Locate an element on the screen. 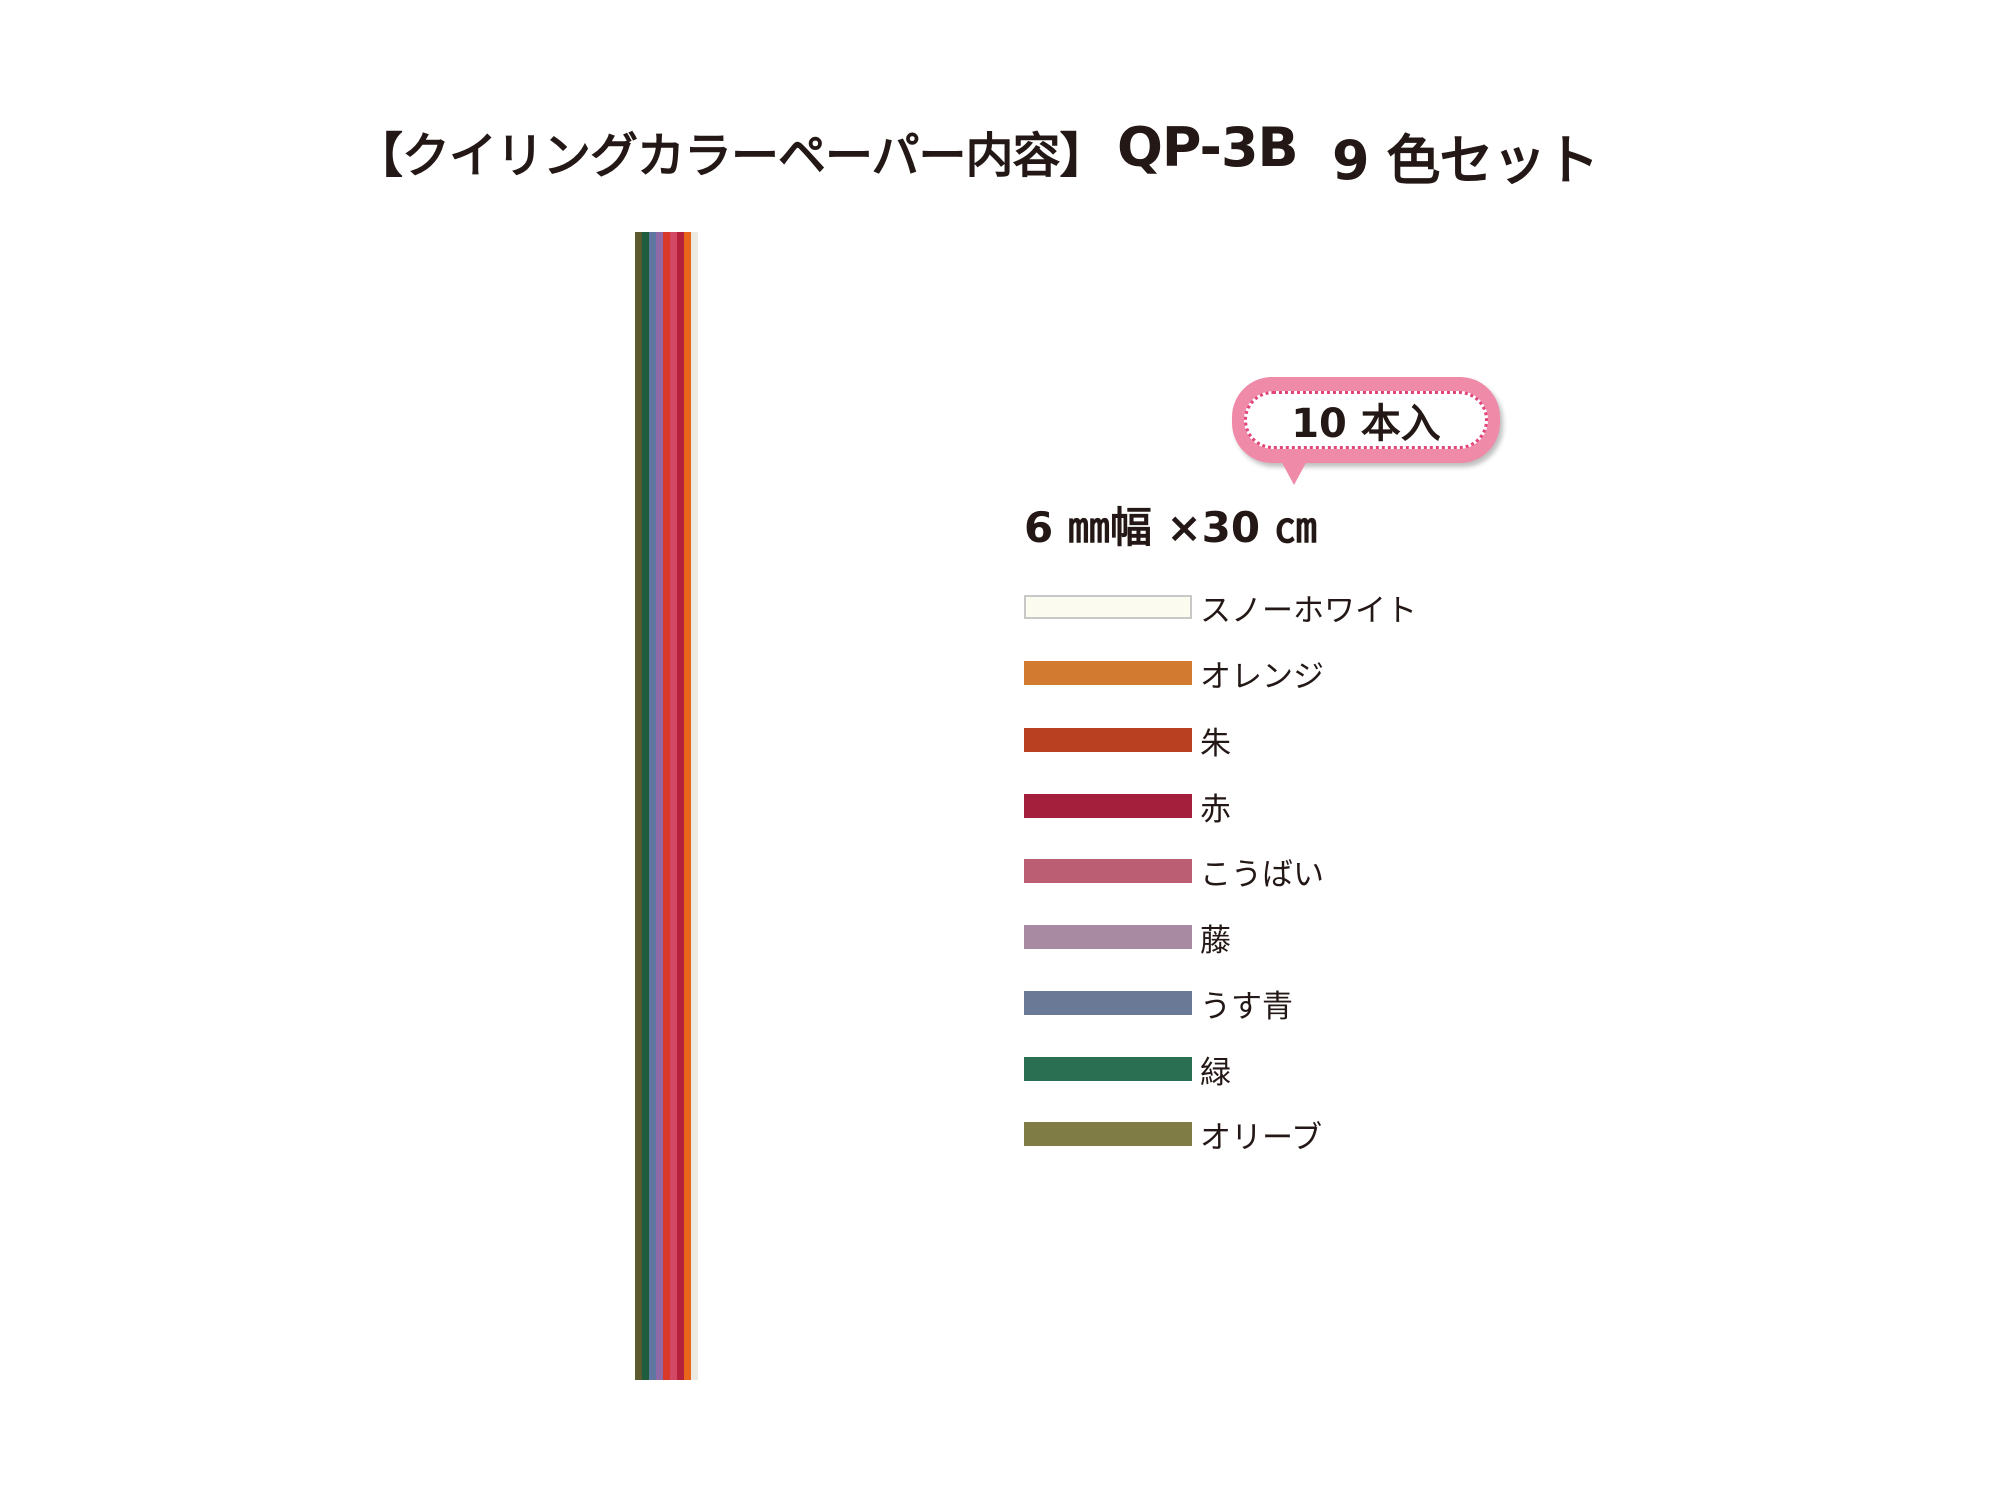 Image resolution: width=2000 pixels, height=1500 pixels. paper-strips-image is located at coordinates (666, 806).